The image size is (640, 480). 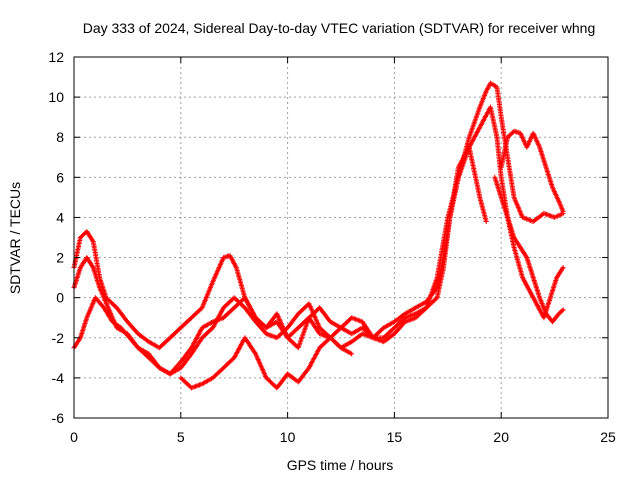 I want to click on y-tick-label: 4, so click(x=60, y=217).